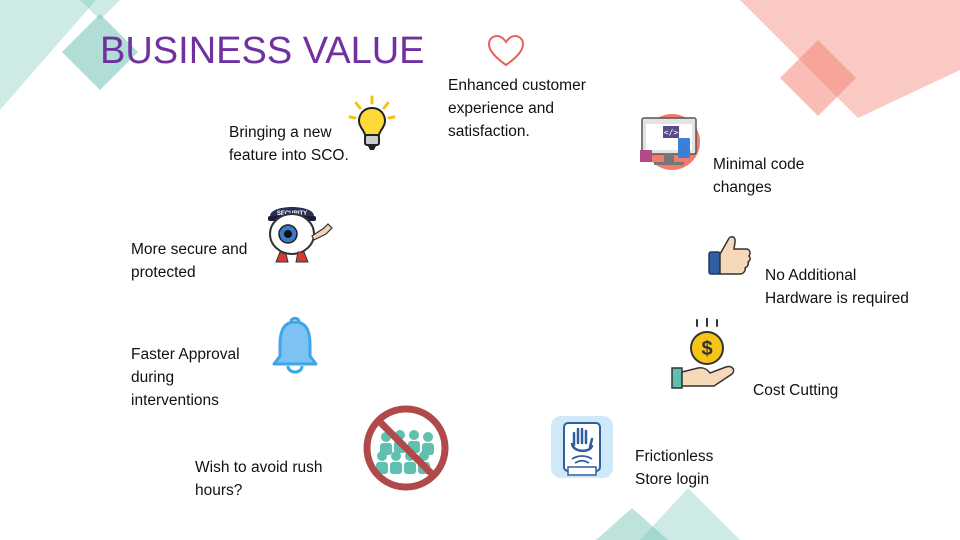 Image resolution: width=960 pixels, height=540 pixels. What do you see at coordinates (668, 514) in the screenshot?
I see `teal-diamonds-bottom` at bounding box center [668, 514].